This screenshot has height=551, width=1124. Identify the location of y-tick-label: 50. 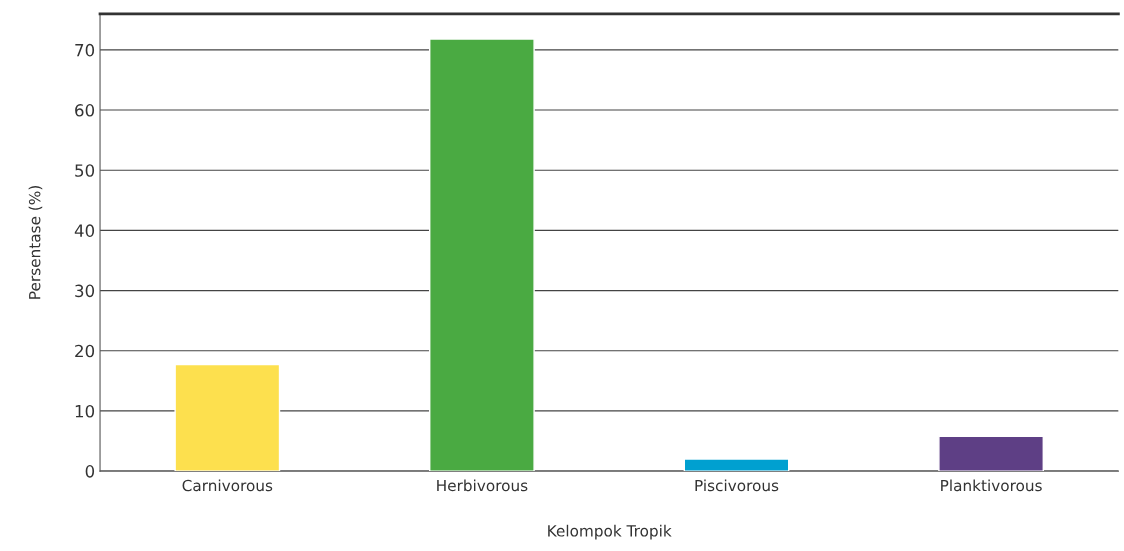
(85, 170).